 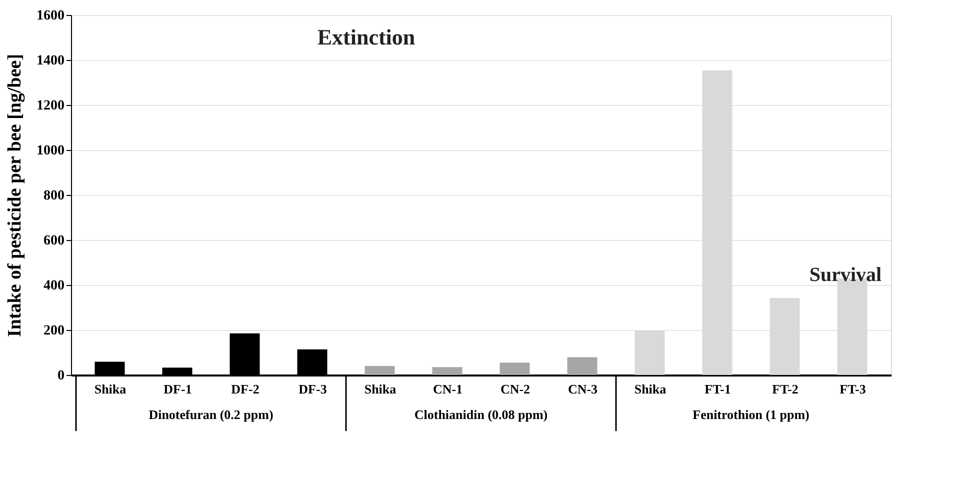 What do you see at coordinates (50, 16) in the screenshot?
I see `y-tick-label: 1600` at bounding box center [50, 16].